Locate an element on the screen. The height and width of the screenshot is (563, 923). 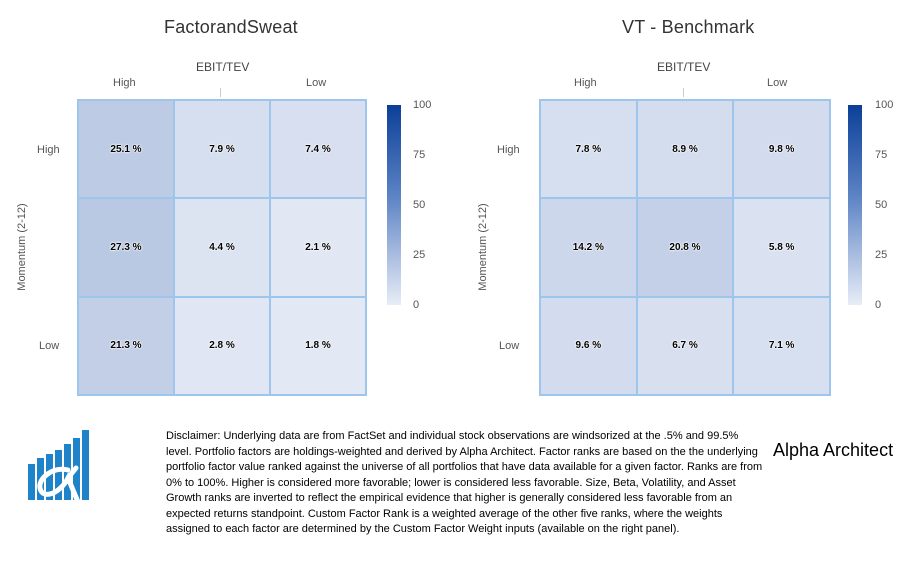
heatmap-cell-label: 4.4 % is located at coordinates (222, 247).